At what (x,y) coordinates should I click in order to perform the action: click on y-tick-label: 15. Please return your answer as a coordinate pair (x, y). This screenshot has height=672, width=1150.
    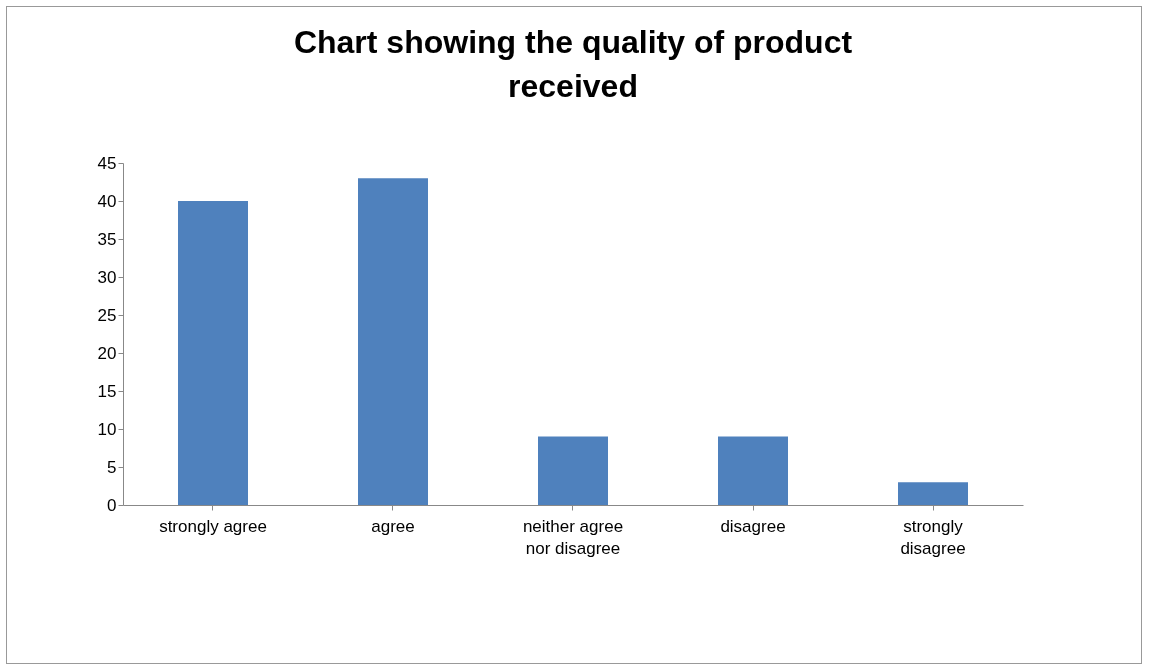
    Looking at the image, I should click on (107, 391).